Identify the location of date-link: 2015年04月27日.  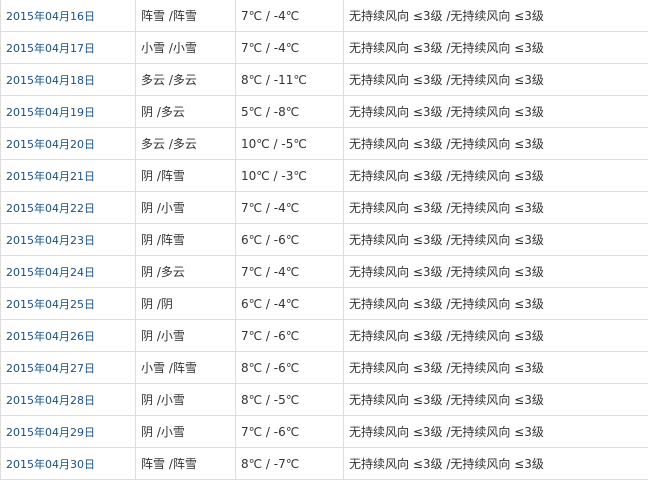
(50, 368).